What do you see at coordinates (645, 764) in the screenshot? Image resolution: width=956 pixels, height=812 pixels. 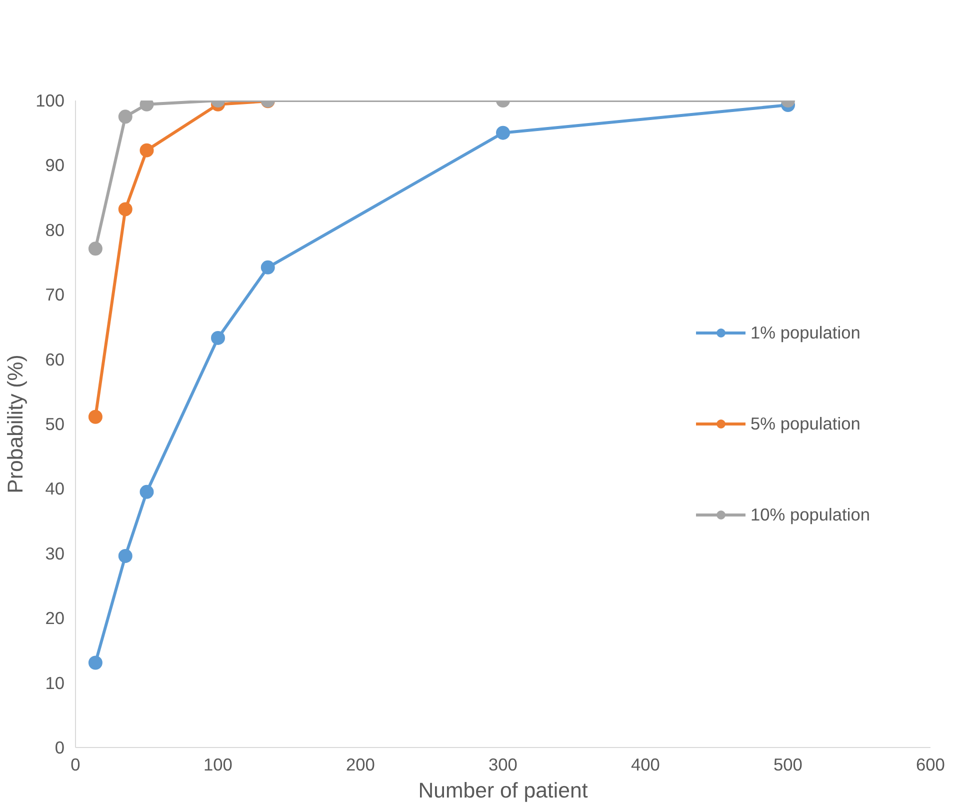 I see `x-tick-label: 400` at bounding box center [645, 764].